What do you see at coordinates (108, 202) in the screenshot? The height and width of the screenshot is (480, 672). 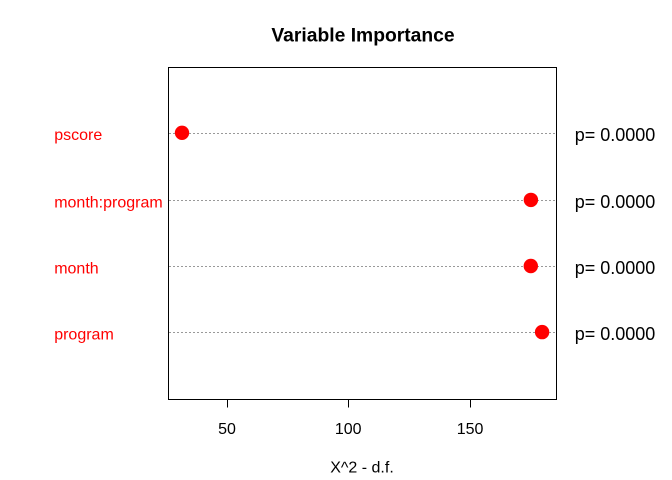 I see `svg-text: month:program` at bounding box center [108, 202].